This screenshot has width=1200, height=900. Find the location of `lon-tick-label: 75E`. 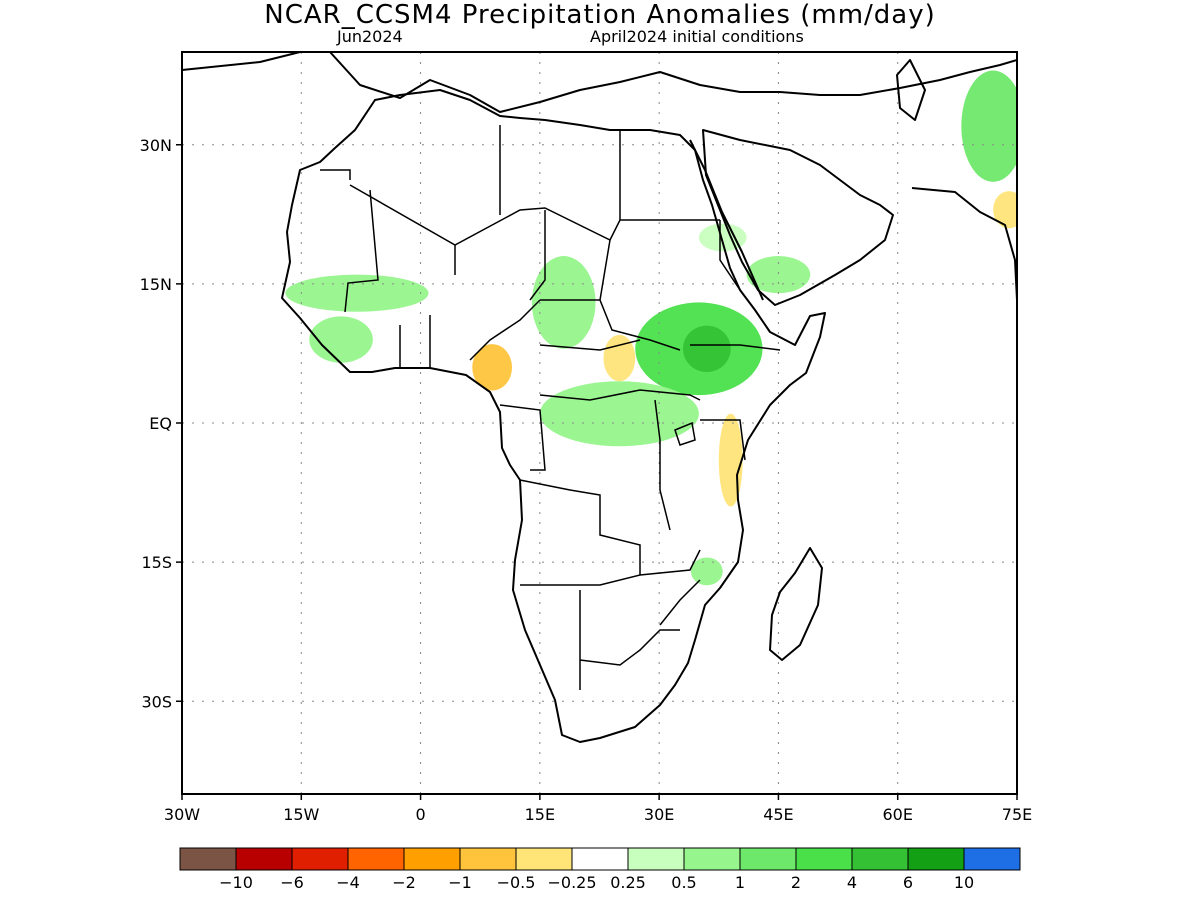

lon-tick-label: 75E is located at coordinates (1017, 814).